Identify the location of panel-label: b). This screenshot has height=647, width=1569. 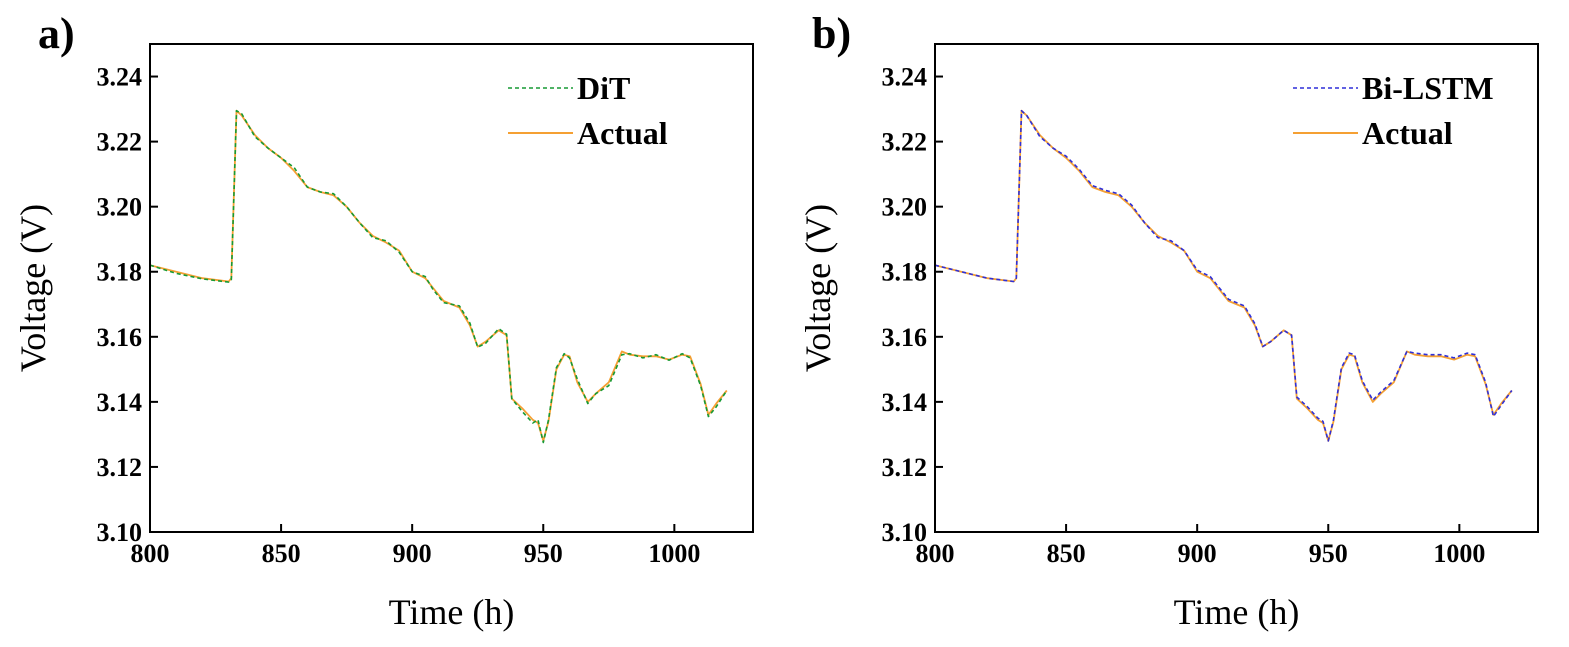
(831, 33).